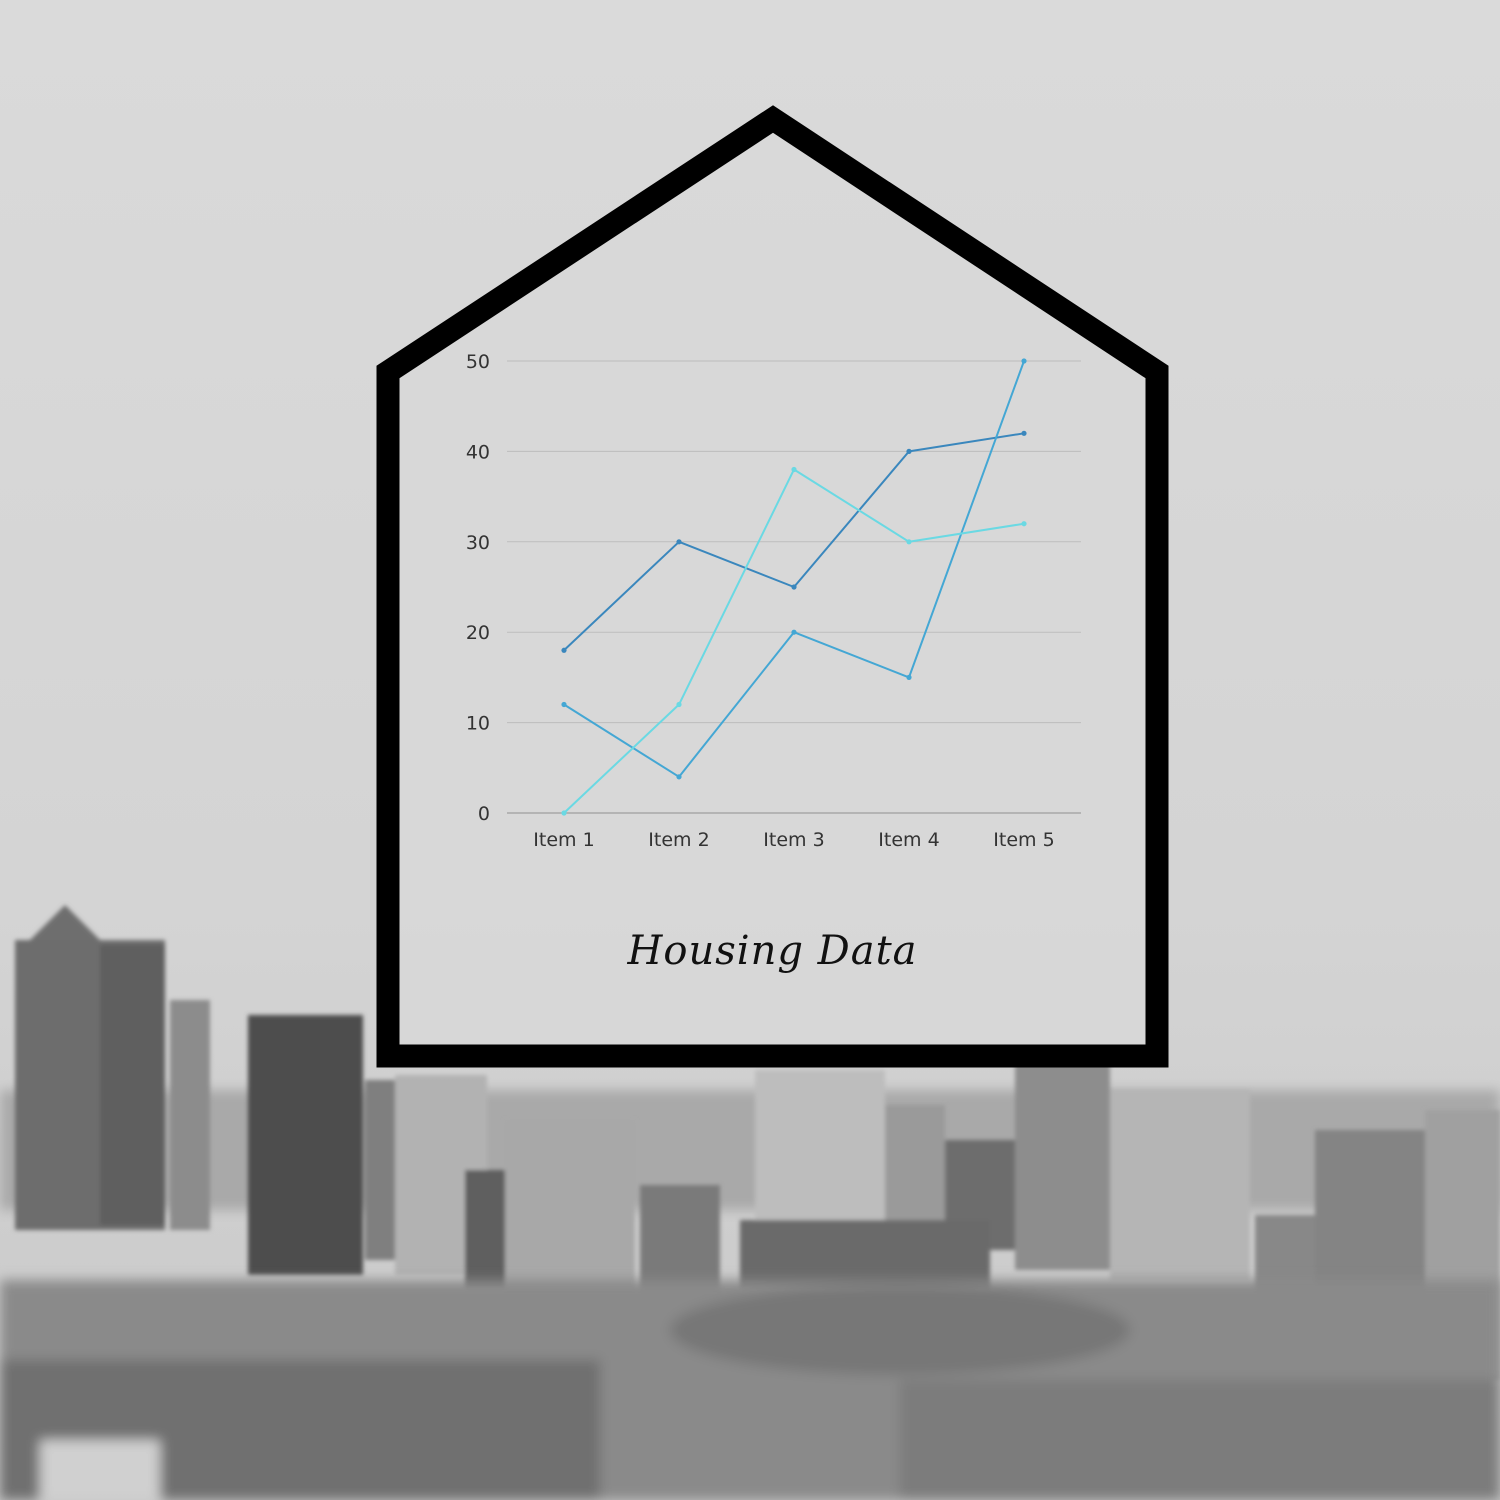 This screenshot has height=1500, width=1500. Describe the element at coordinates (772, 951) in the screenshot. I see `chart-title: Housing Data` at that location.